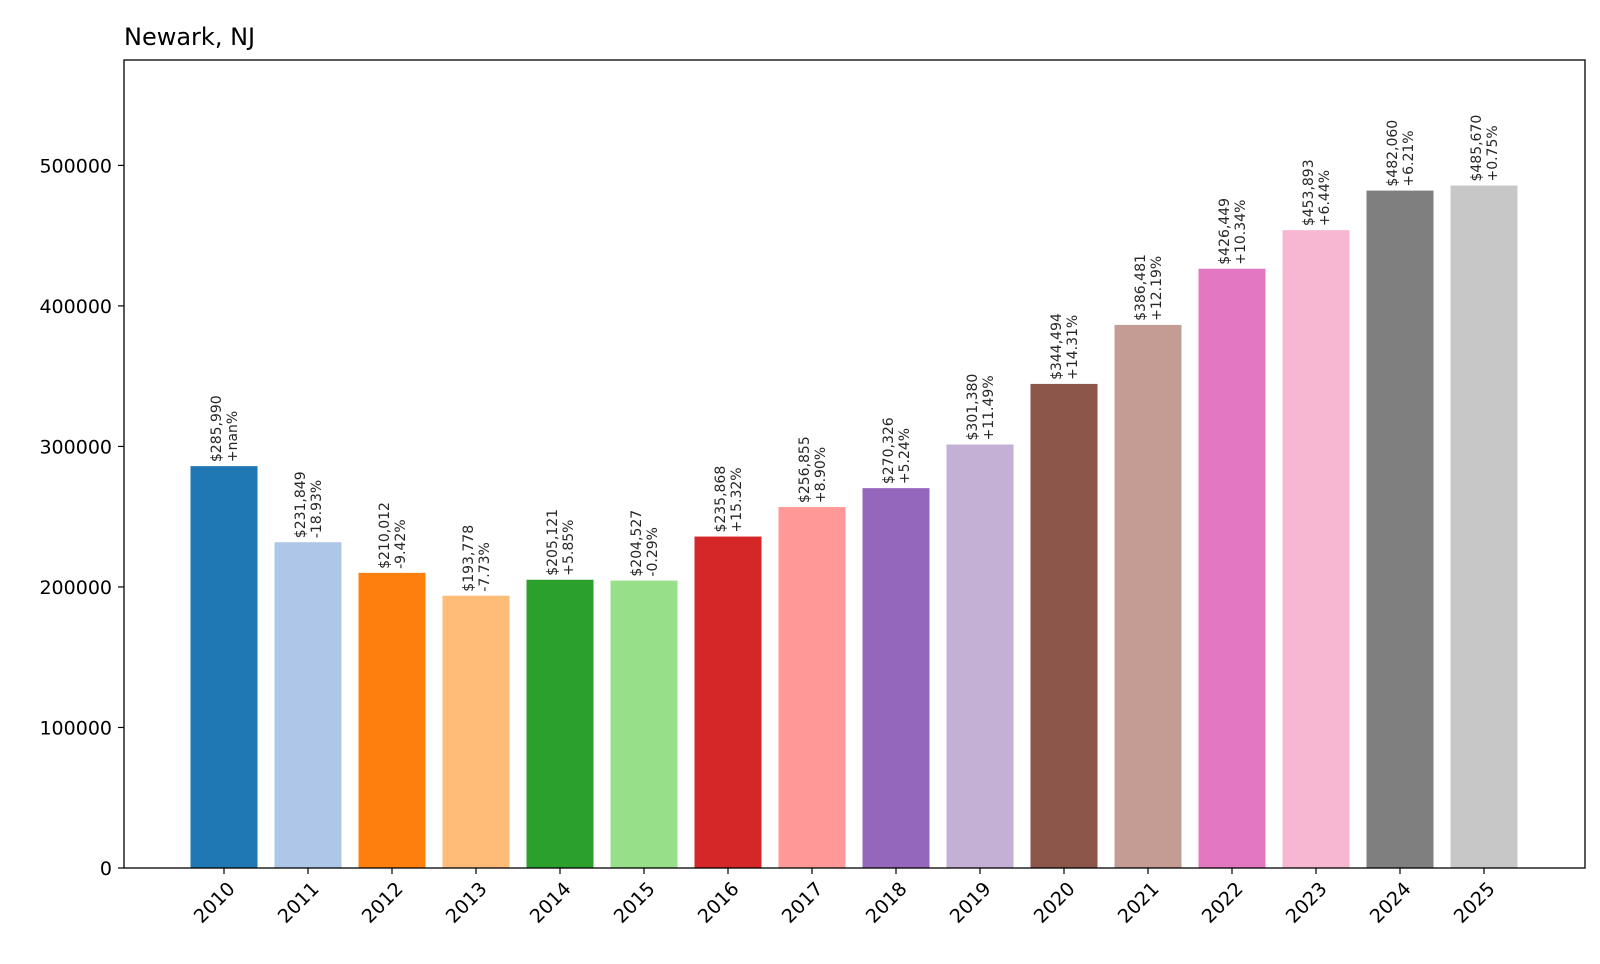 This screenshot has width=1600, height=964. Describe the element at coordinates (1223, 903) in the screenshot. I see `x-tick-label-2022: 2022` at that location.